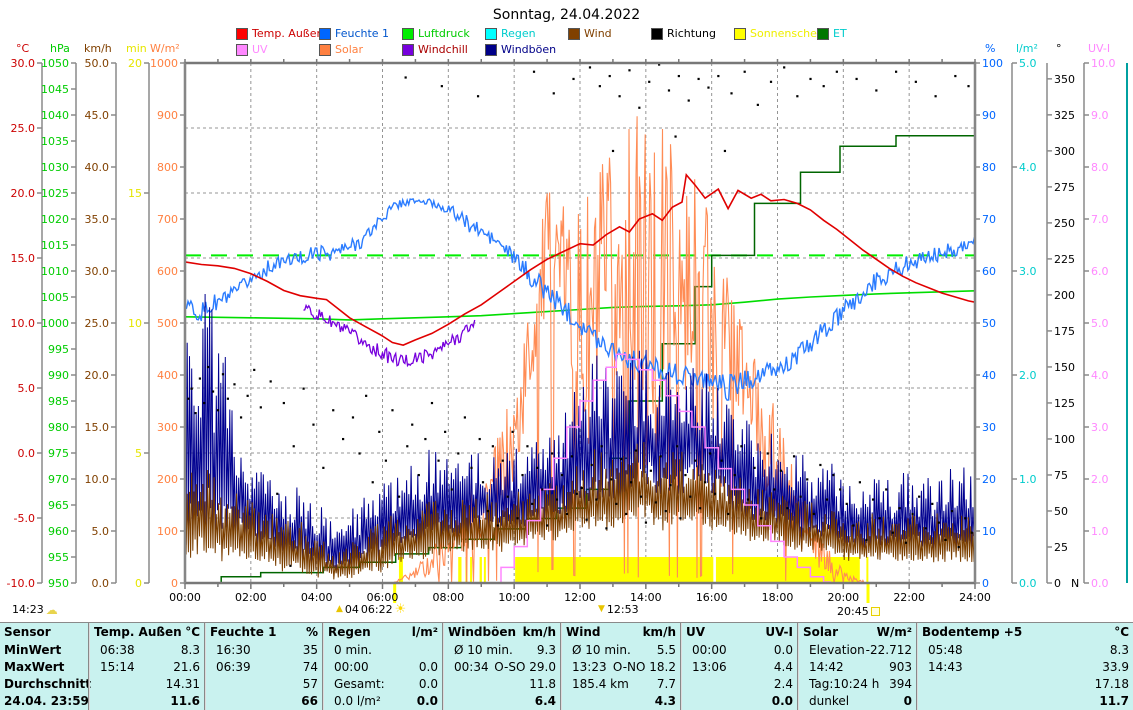  I want to click on moonset-annotation: 14:23 ☁, so click(35, 609).